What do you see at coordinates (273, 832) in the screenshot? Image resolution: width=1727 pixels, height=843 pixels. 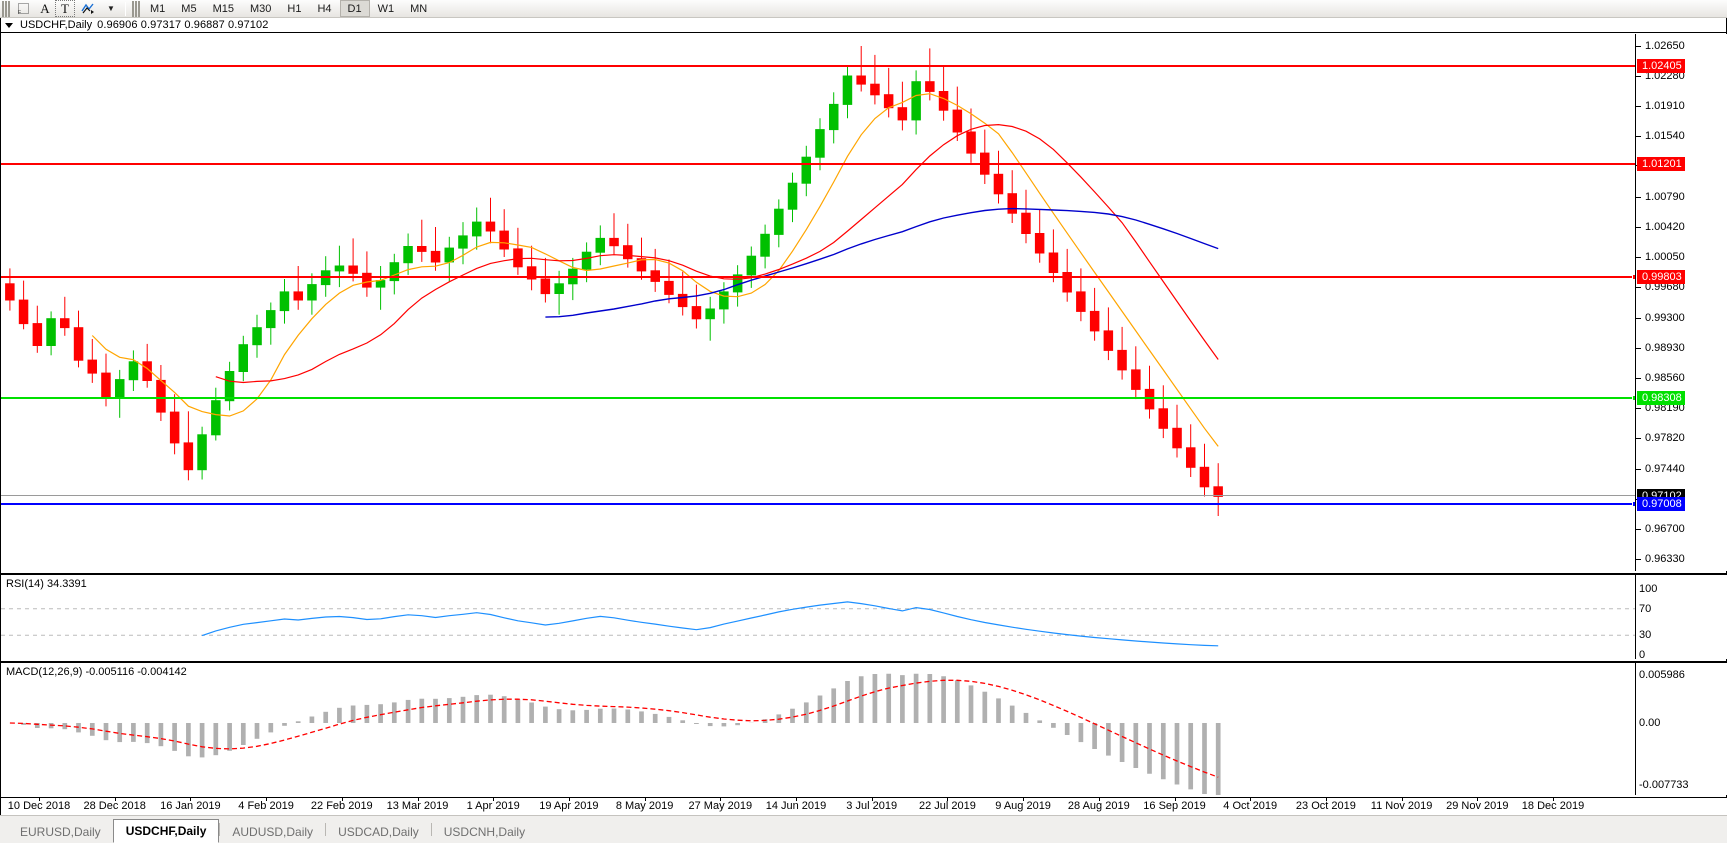 I see `tab-audusd: AUDUSD,Daily` at bounding box center [273, 832].